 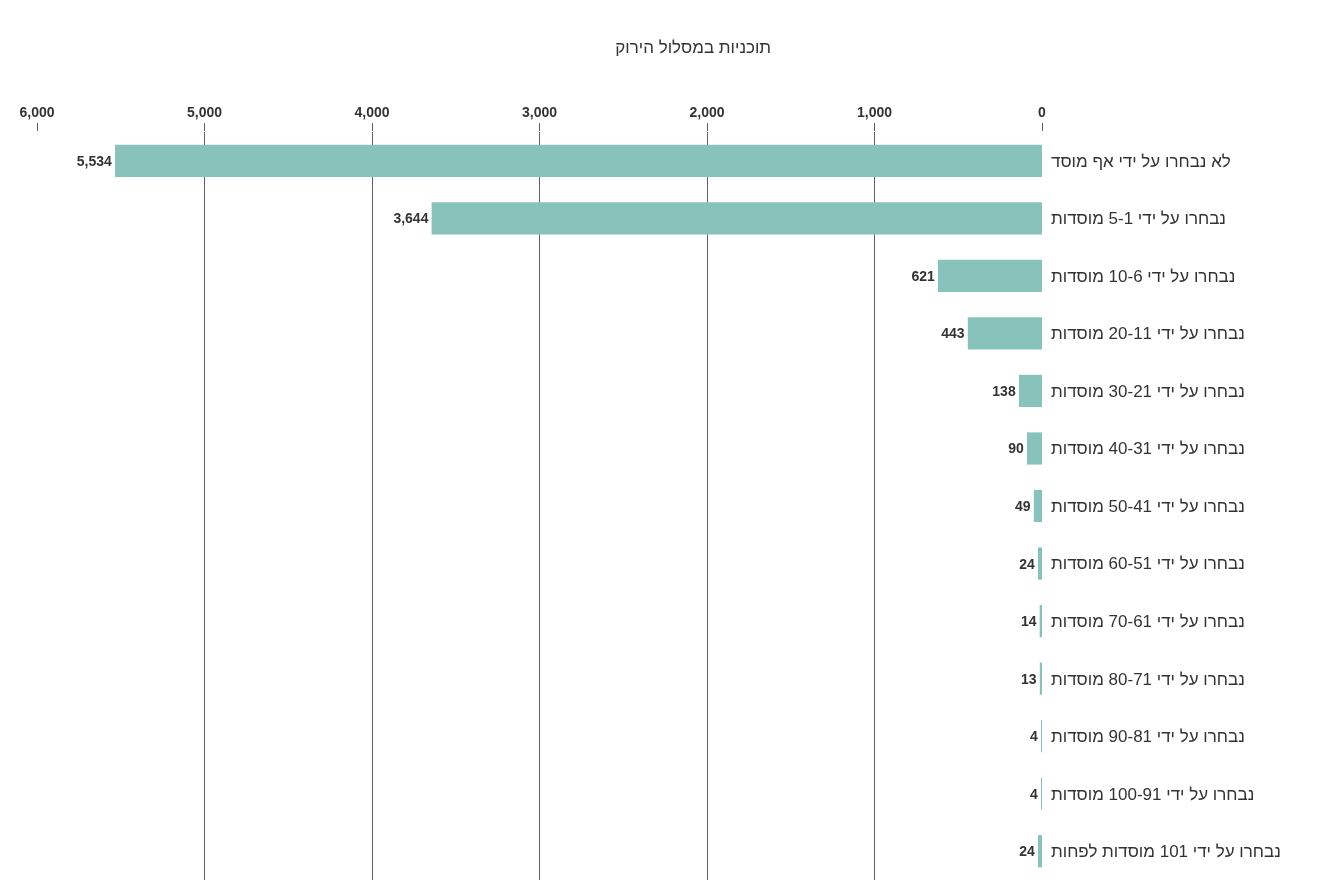 What do you see at coordinates (693, 47) in the screenshot?
I see `chart-title: תוכניות במסלול הירוק` at bounding box center [693, 47].